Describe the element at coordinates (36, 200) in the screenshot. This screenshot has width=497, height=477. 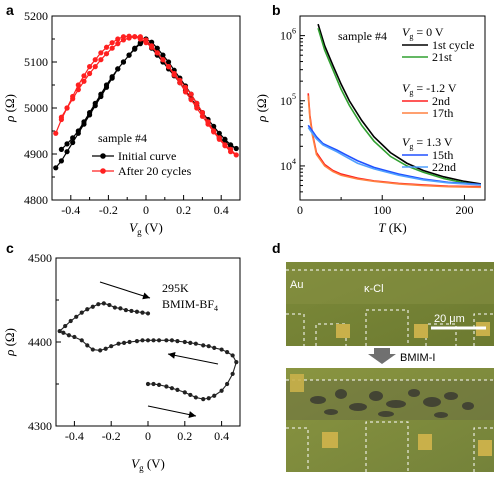
I see `y-tick-label: 4800` at that location.